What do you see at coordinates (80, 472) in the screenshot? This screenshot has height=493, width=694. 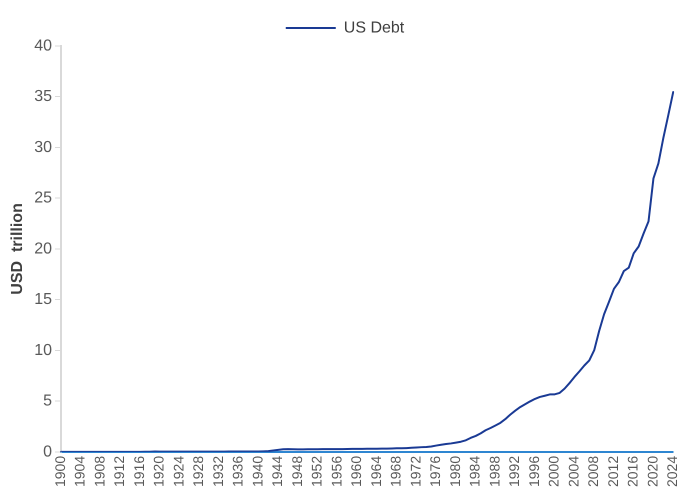 I see `x-tick-label: 1904` at bounding box center [80, 472].